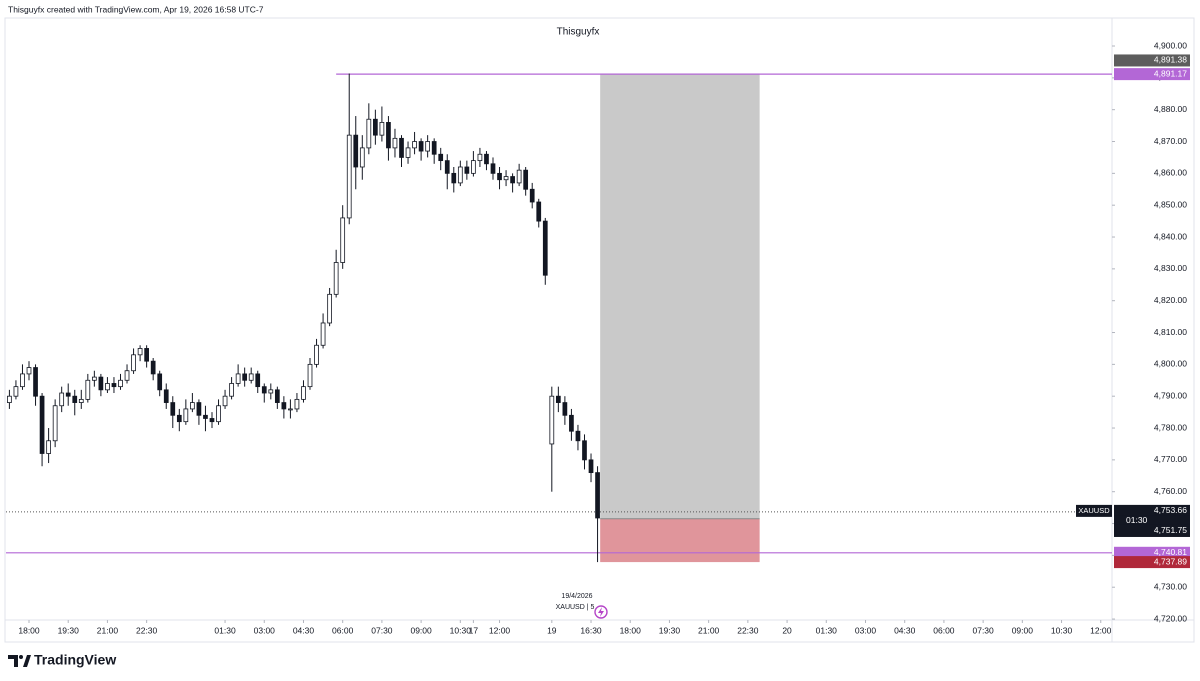  Describe the element at coordinates (1170, 173) in the screenshot. I see `y-tick-label: 4,860.00` at that location.